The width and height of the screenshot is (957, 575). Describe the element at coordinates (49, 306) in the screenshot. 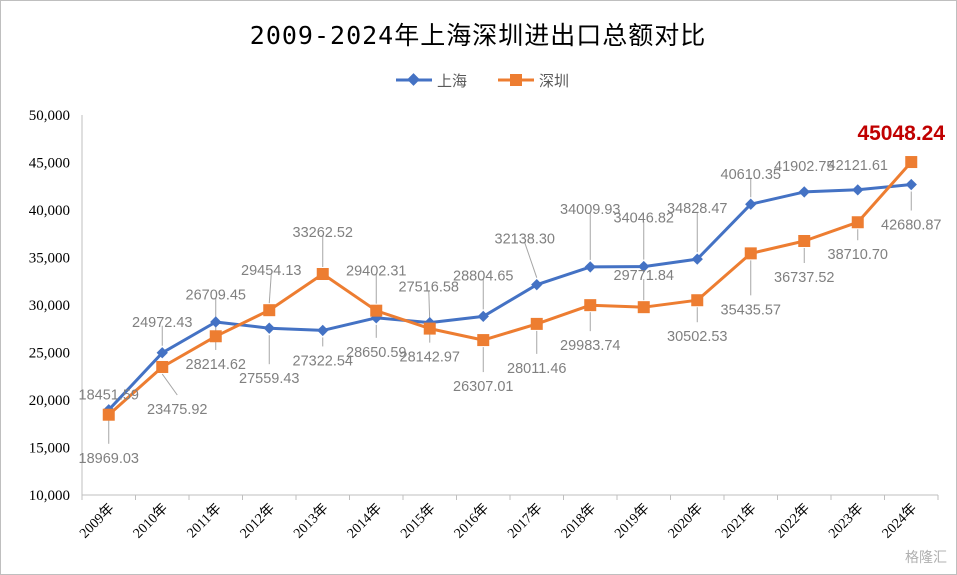

I see `y-tick-label: 30,000` at that location.